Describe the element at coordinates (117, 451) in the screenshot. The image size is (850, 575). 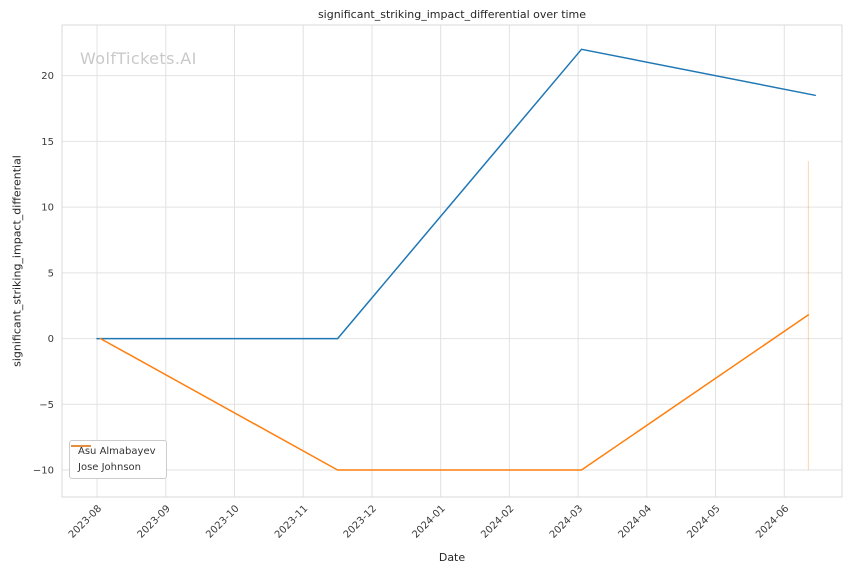
I see `legend-label: Asu Almabayev` at that location.